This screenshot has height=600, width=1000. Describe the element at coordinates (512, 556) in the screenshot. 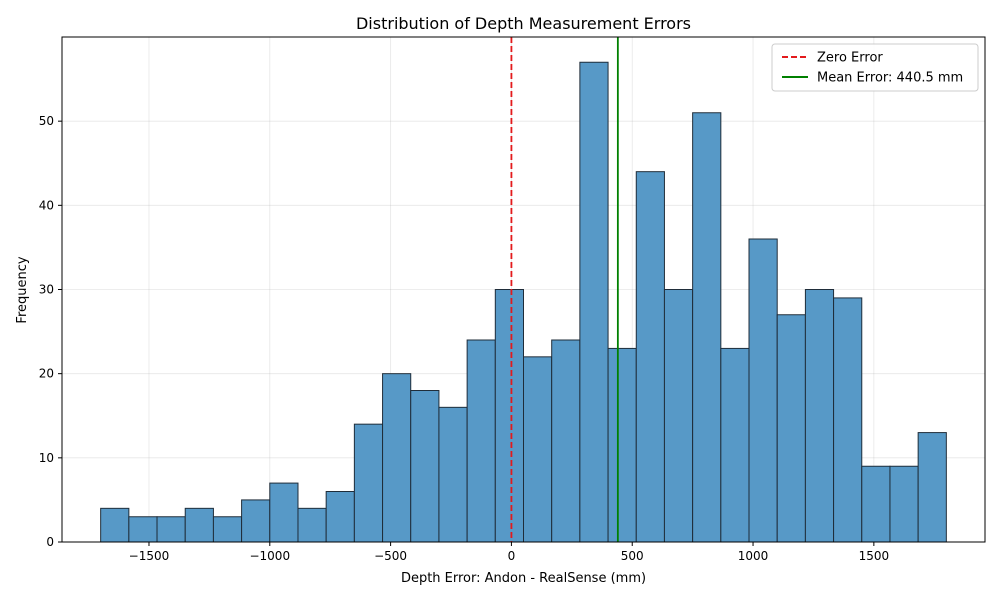

I see `x-tick-label: 0` at that location.